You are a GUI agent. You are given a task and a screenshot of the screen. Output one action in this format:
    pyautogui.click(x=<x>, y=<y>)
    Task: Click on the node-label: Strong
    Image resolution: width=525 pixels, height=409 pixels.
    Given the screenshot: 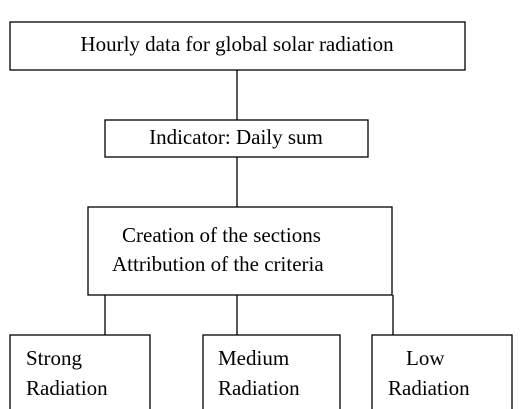 What is the action you would take?
    pyautogui.click(x=54, y=358)
    